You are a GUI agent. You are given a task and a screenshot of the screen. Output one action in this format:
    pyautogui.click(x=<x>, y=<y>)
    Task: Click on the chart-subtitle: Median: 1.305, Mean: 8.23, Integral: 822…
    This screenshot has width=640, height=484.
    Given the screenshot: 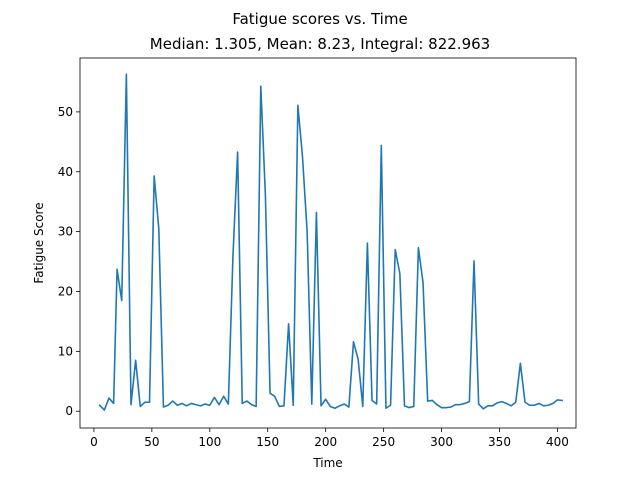 What is the action you would take?
    pyautogui.click(x=320, y=44)
    